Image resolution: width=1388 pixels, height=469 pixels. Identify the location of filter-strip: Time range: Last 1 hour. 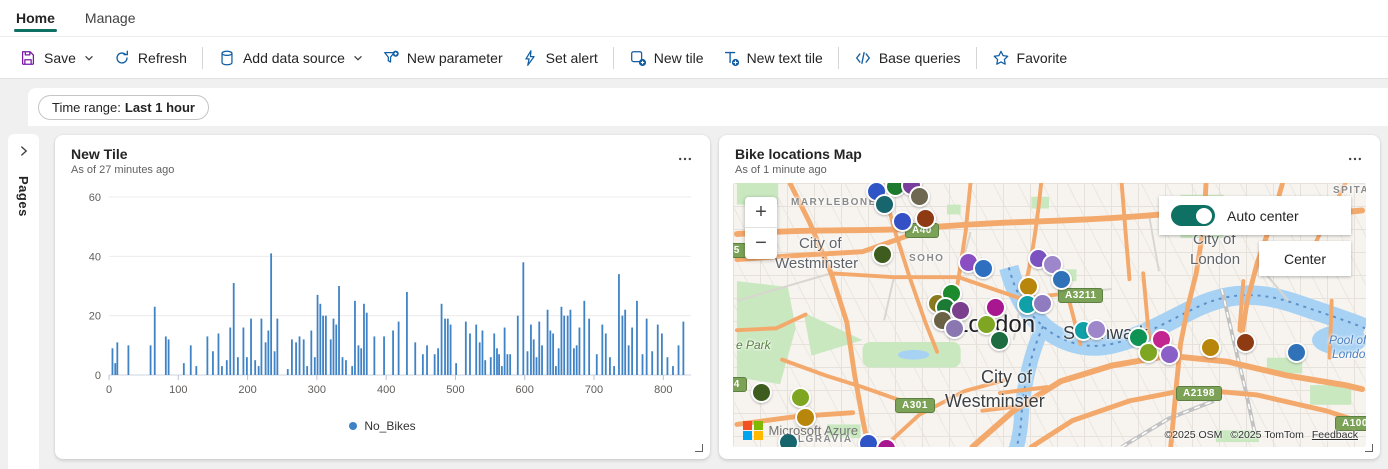
(708, 107).